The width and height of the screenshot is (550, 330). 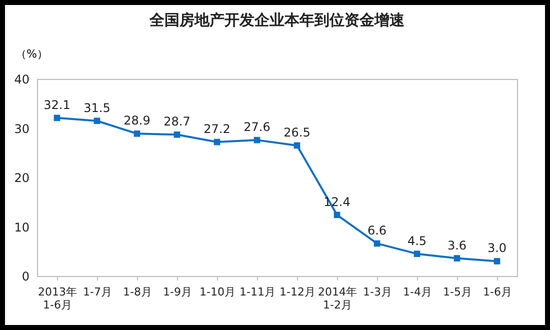 I want to click on x-tick-label: 1-7月, so click(x=97, y=292).